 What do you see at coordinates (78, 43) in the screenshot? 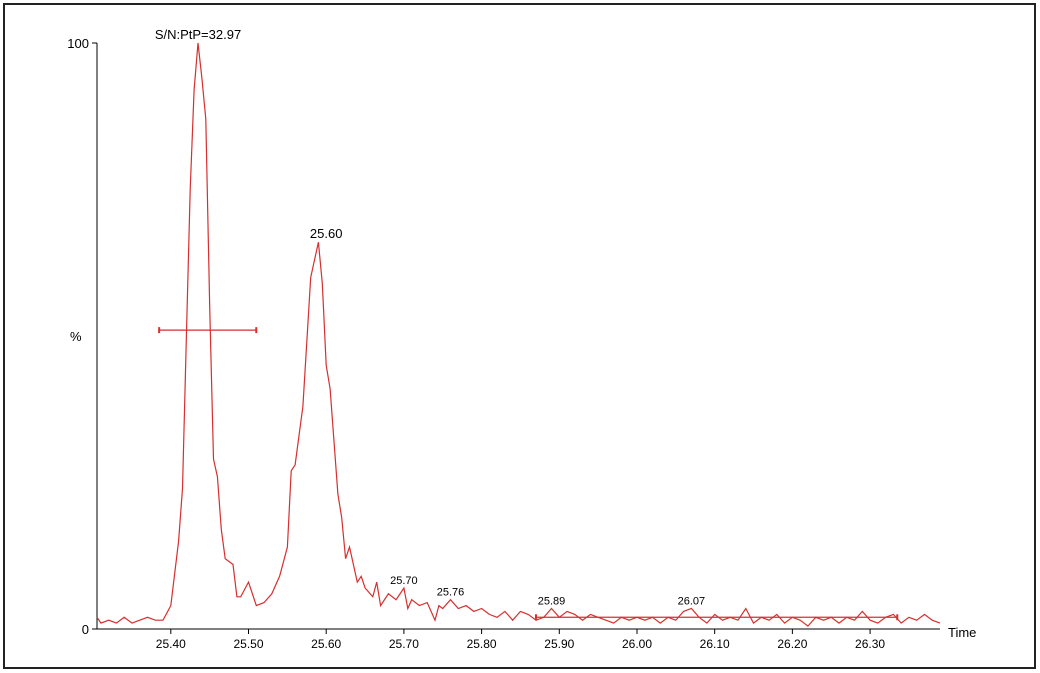
I see `y-tick-label: 100` at bounding box center [78, 43].